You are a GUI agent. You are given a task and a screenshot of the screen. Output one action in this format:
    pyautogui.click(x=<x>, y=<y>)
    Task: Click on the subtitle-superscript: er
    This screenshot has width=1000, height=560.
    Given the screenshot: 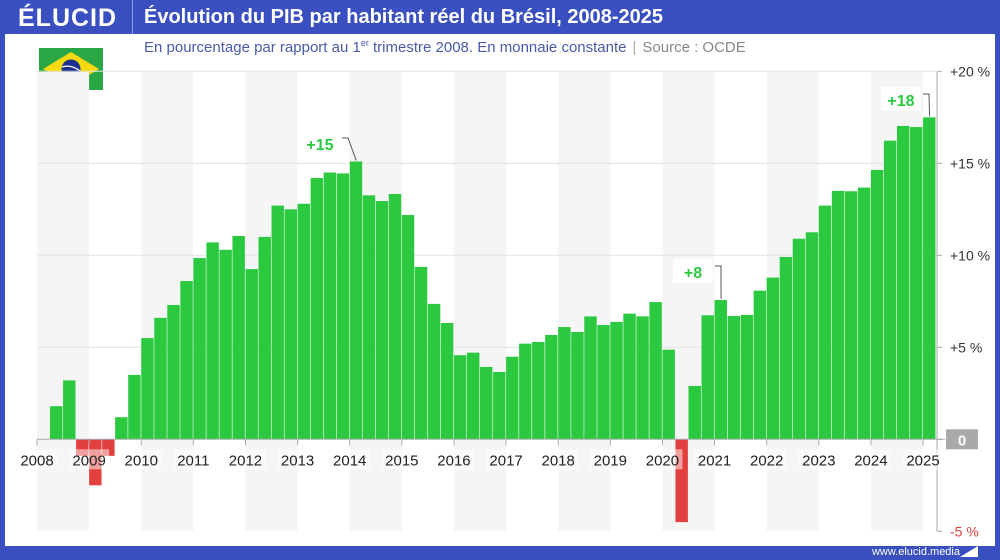 What is the action you would take?
    pyautogui.click(x=364, y=43)
    